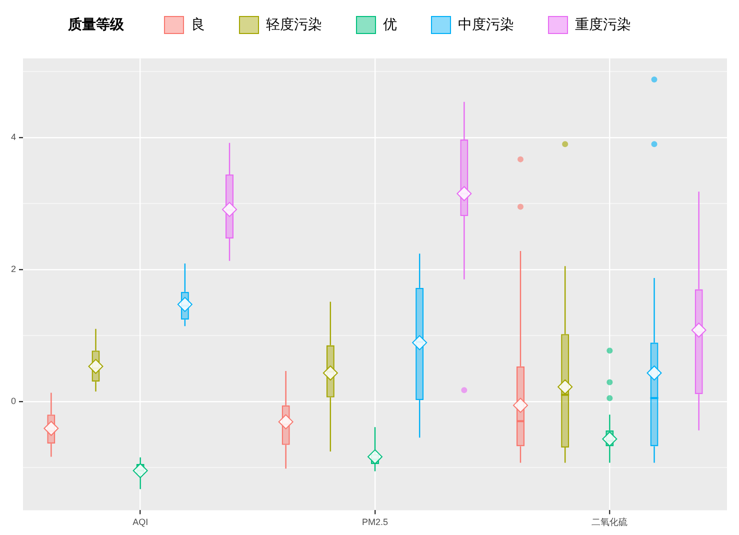 The width and height of the screenshot is (739, 535). I want to click on x-tick-label: PM2.5, so click(375, 522).